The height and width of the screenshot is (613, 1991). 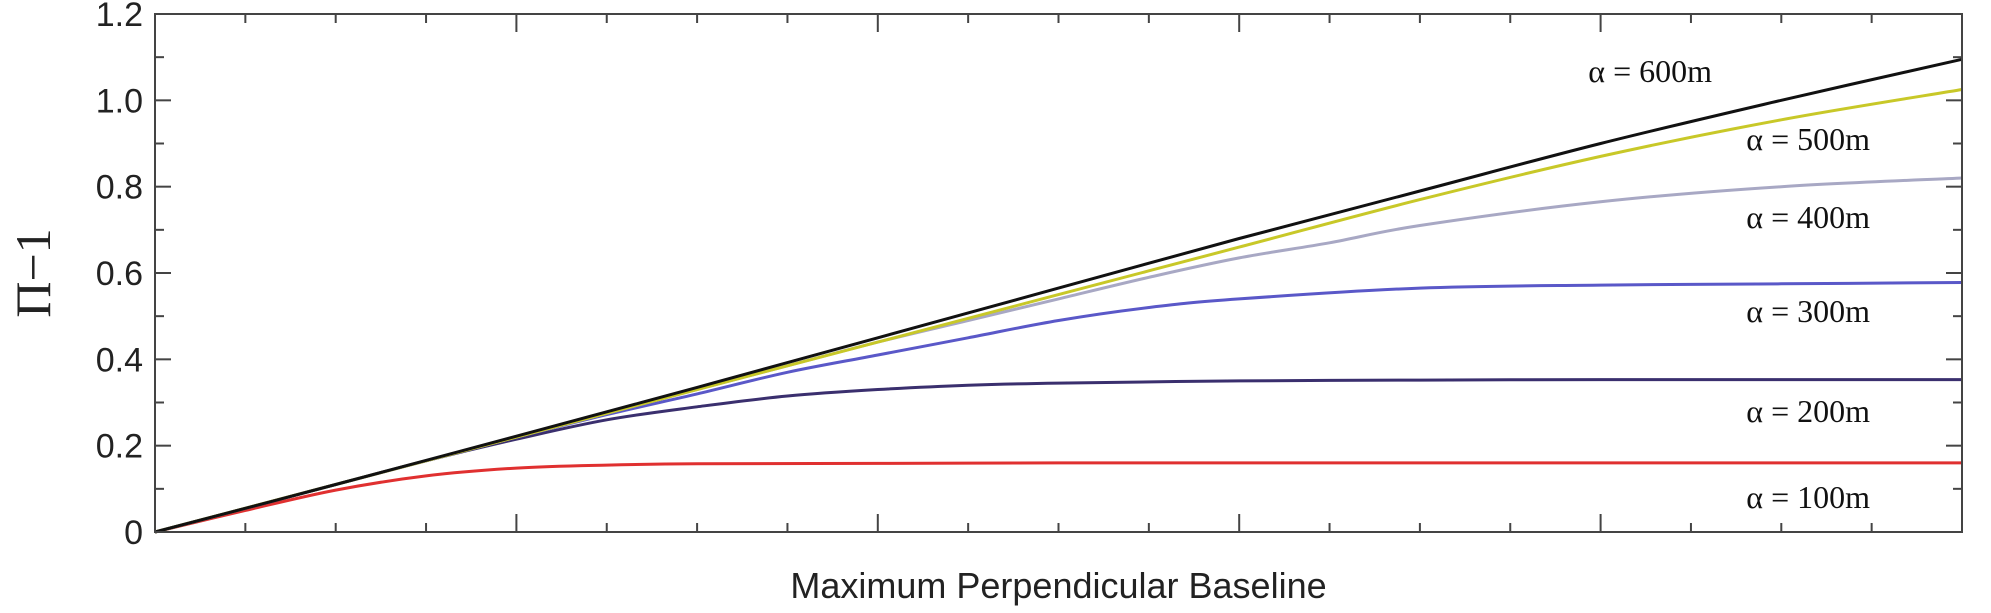 I want to click on x-axis-label: Maximum Perpendicular Baseline, so click(x=1058, y=585).